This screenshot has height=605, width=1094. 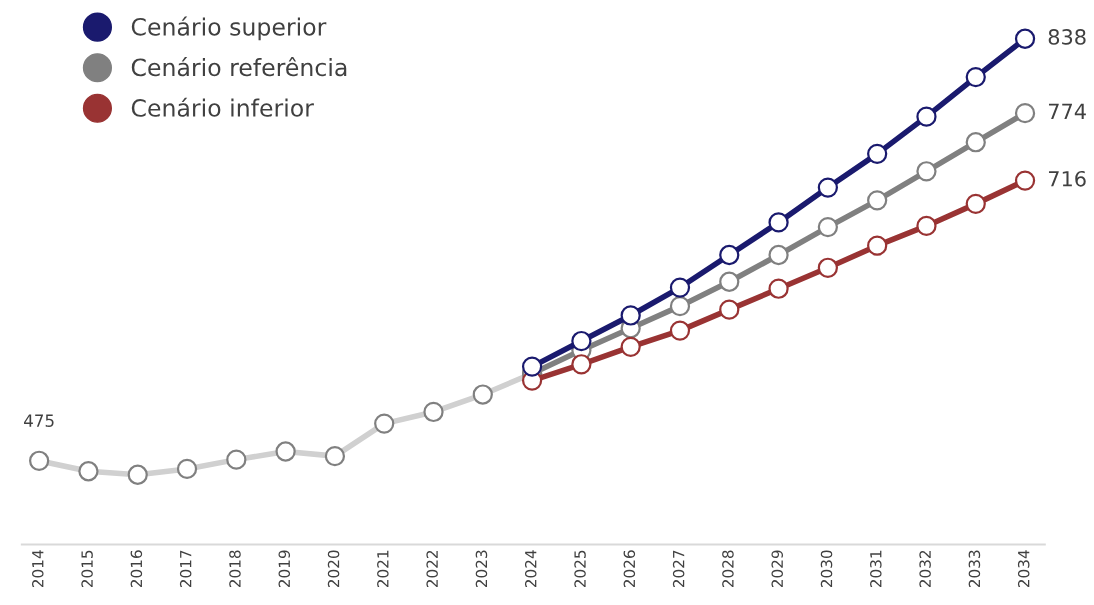 What do you see at coordinates (826, 569) in the screenshot?
I see `x-tick-label: 2030` at bounding box center [826, 569].